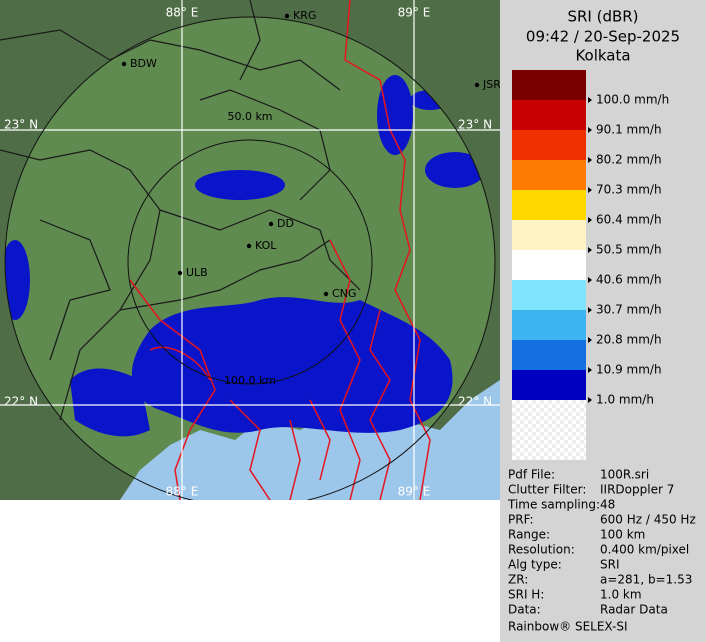 The height and width of the screenshot is (642, 706). Describe the element at coordinates (646, 580) in the screenshot. I see `info-value: a=281, b=1.53` at that location.